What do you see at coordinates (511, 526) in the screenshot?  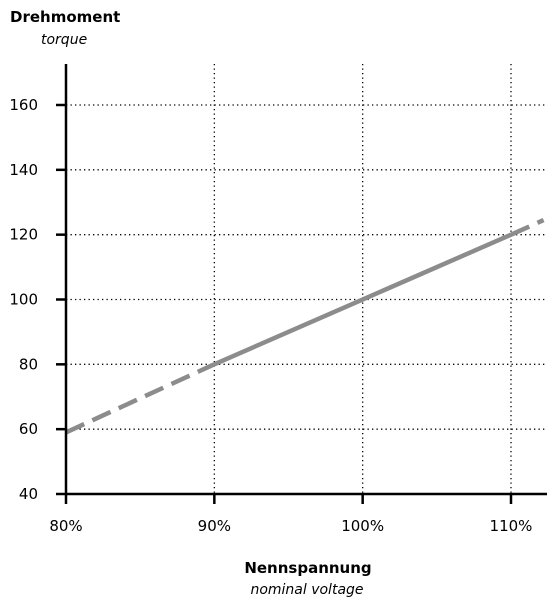 I see `x-tick-label: 110%` at bounding box center [511, 526].